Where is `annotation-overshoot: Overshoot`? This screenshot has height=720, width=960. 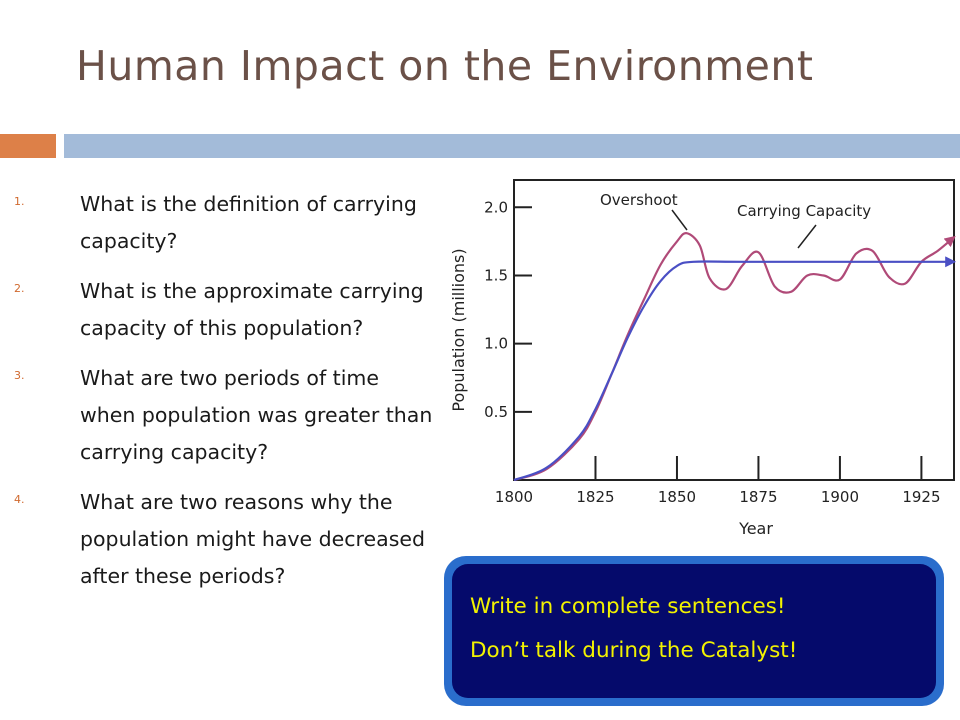 annotation-overshoot: Overshoot is located at coordinates (639, 200).